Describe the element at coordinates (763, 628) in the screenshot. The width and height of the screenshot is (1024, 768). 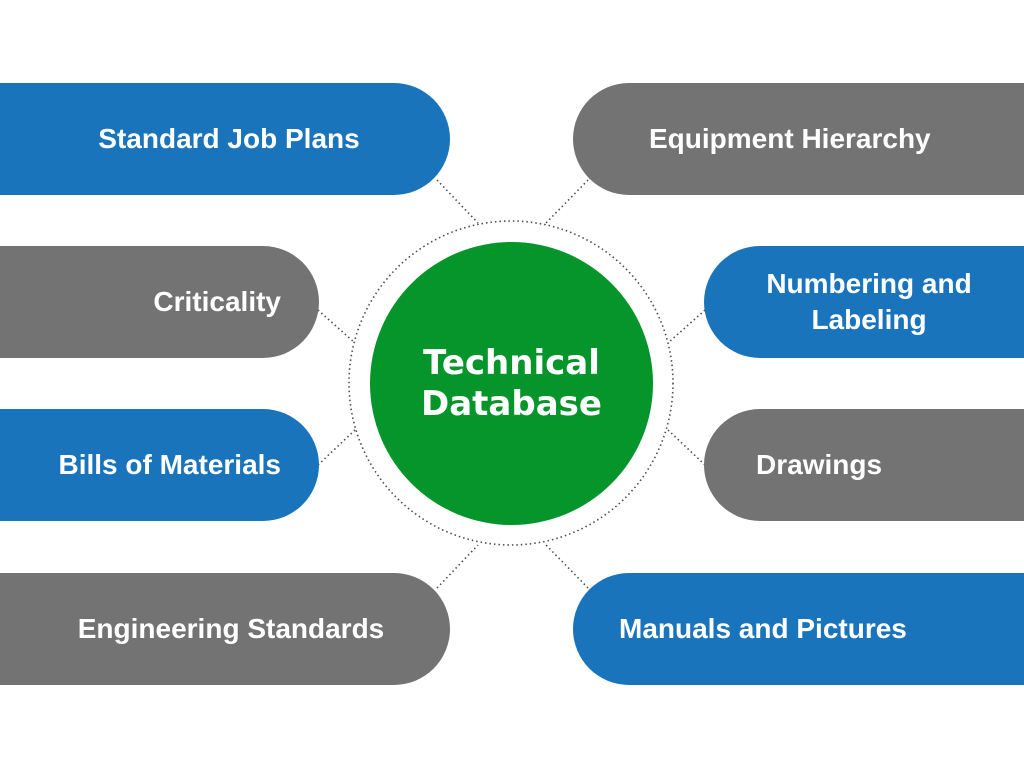
I see `node-label: Manuals and Pictures` at that location.